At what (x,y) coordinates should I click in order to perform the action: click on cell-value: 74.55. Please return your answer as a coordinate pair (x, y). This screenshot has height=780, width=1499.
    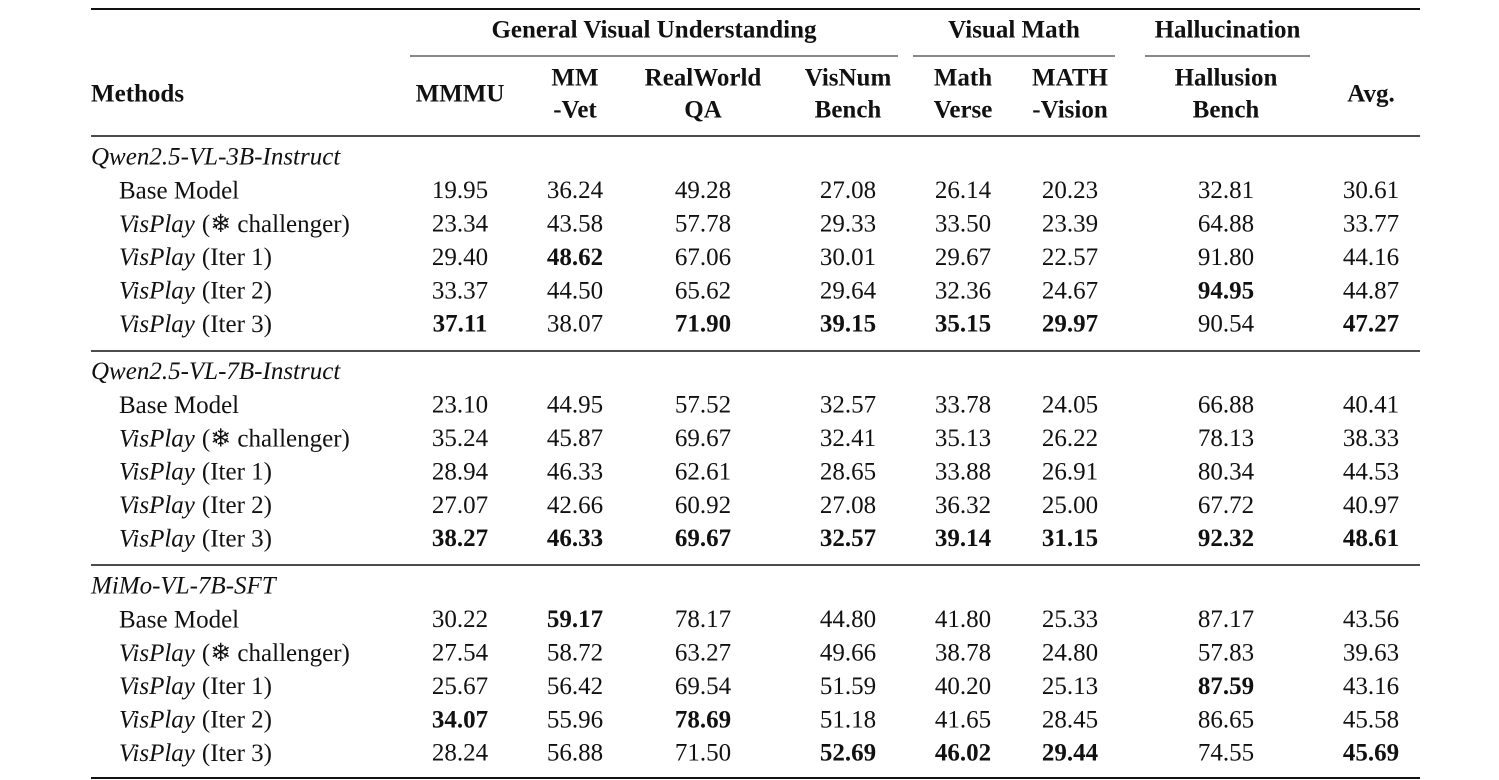
    Looking at the image, I should click on (1226, 753).